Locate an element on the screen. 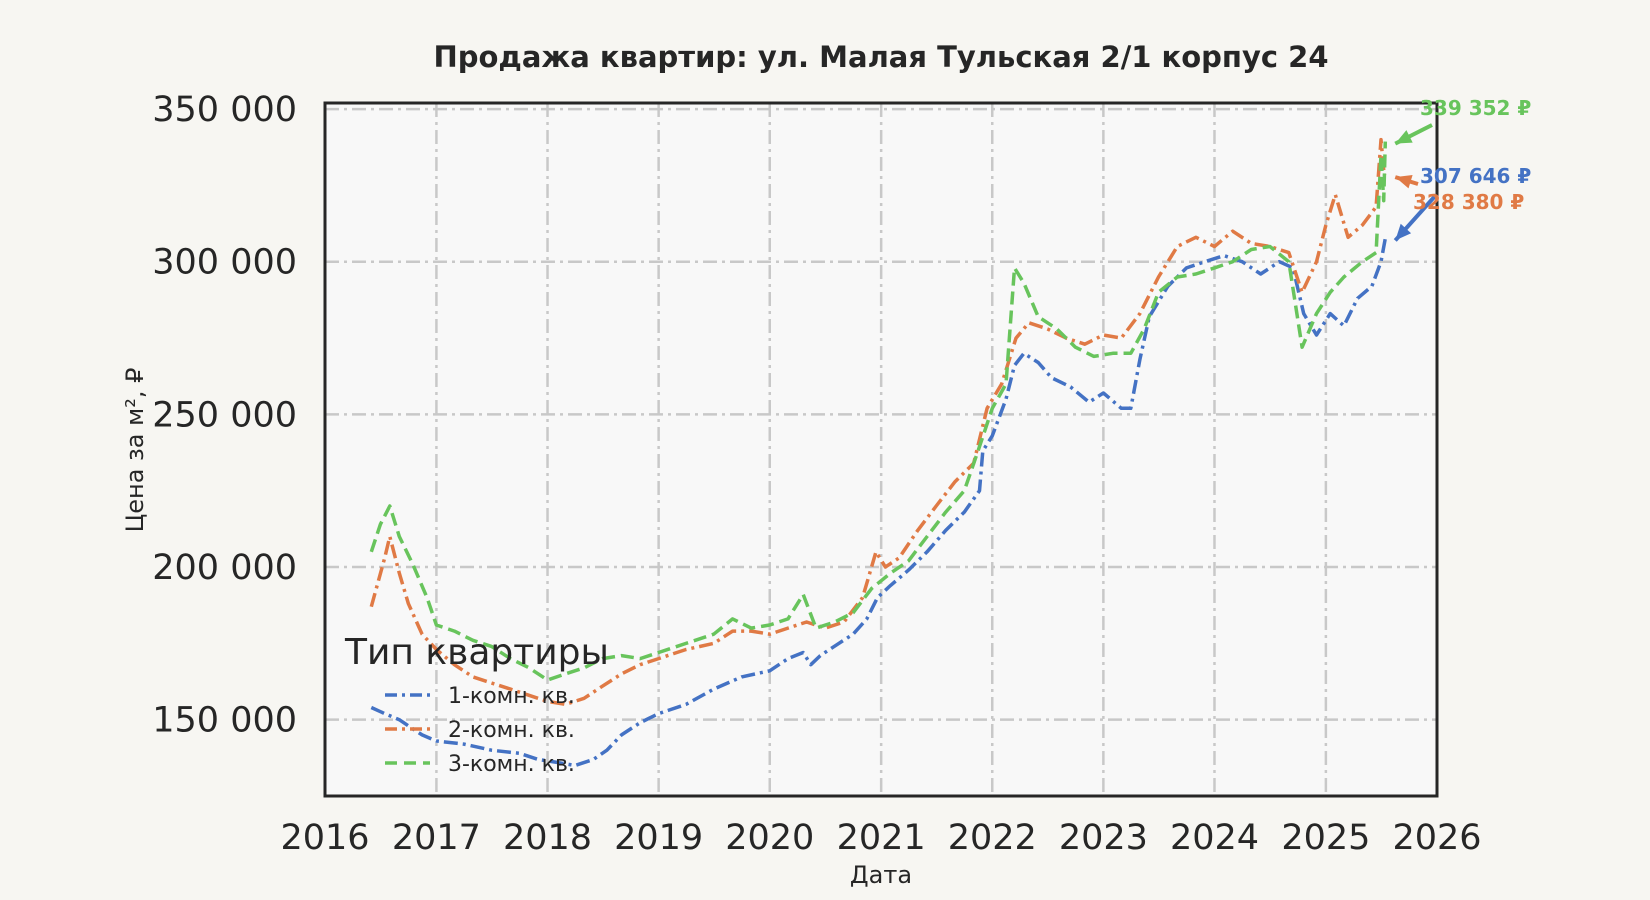 The width and height of the screenshot is (1650, 900). legend-title: Тип квартиры is located at coordinates (476, 652).